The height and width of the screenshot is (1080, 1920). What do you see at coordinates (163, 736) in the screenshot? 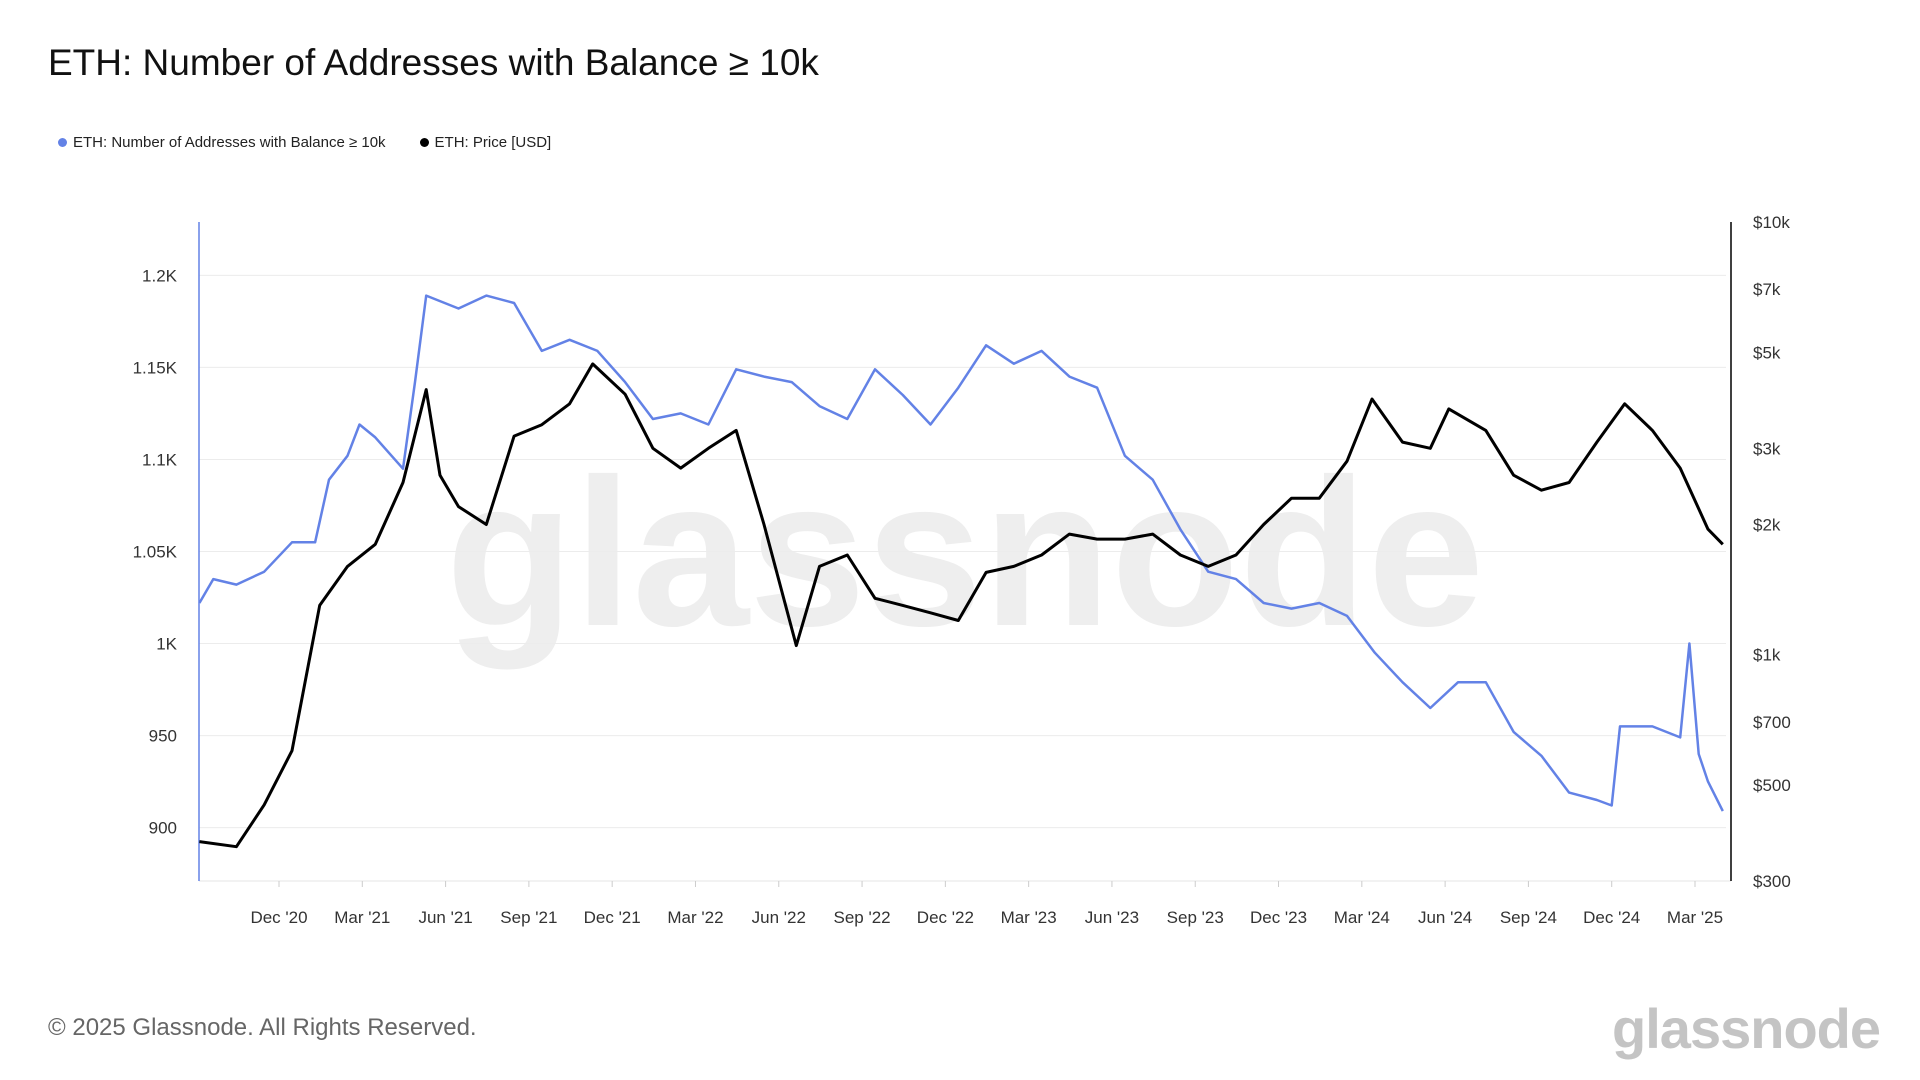
I see `y-left-tick-label: 950` at bounding box center [163, 736].